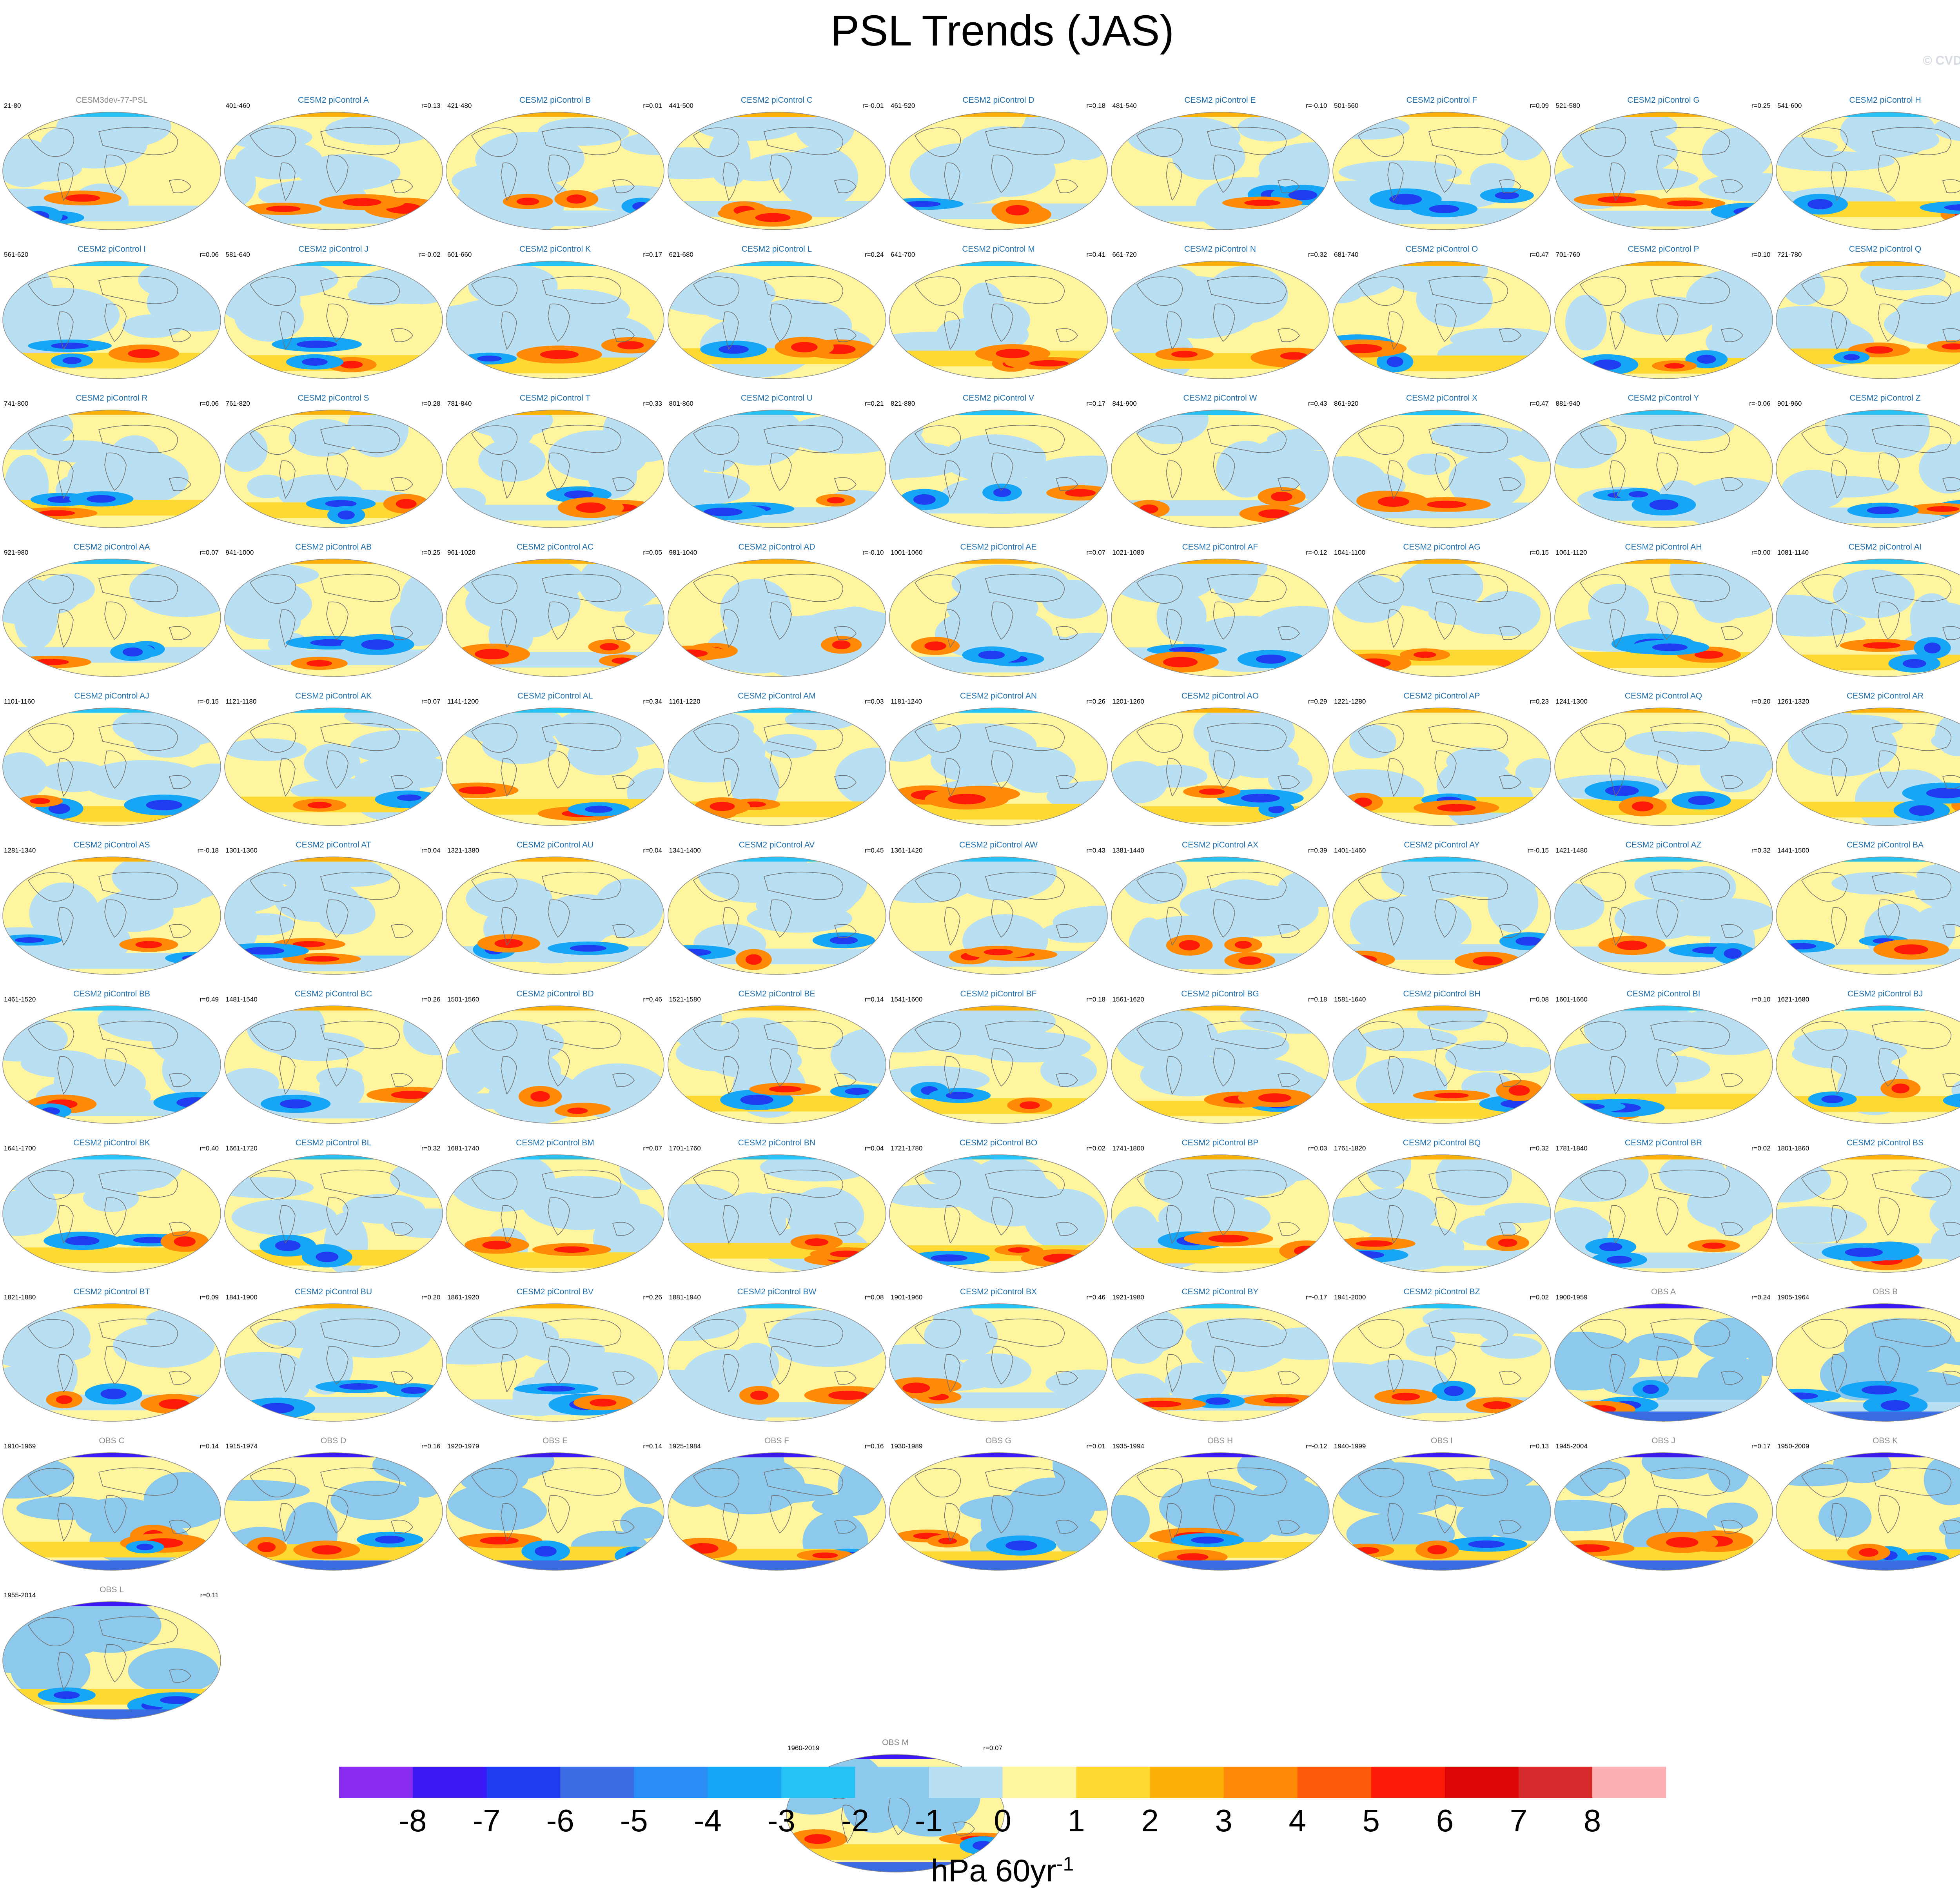 The width and height of the screenshot is (1960, 1896). I want to click on panel-correlation: r=0.49, so click(209, 999).